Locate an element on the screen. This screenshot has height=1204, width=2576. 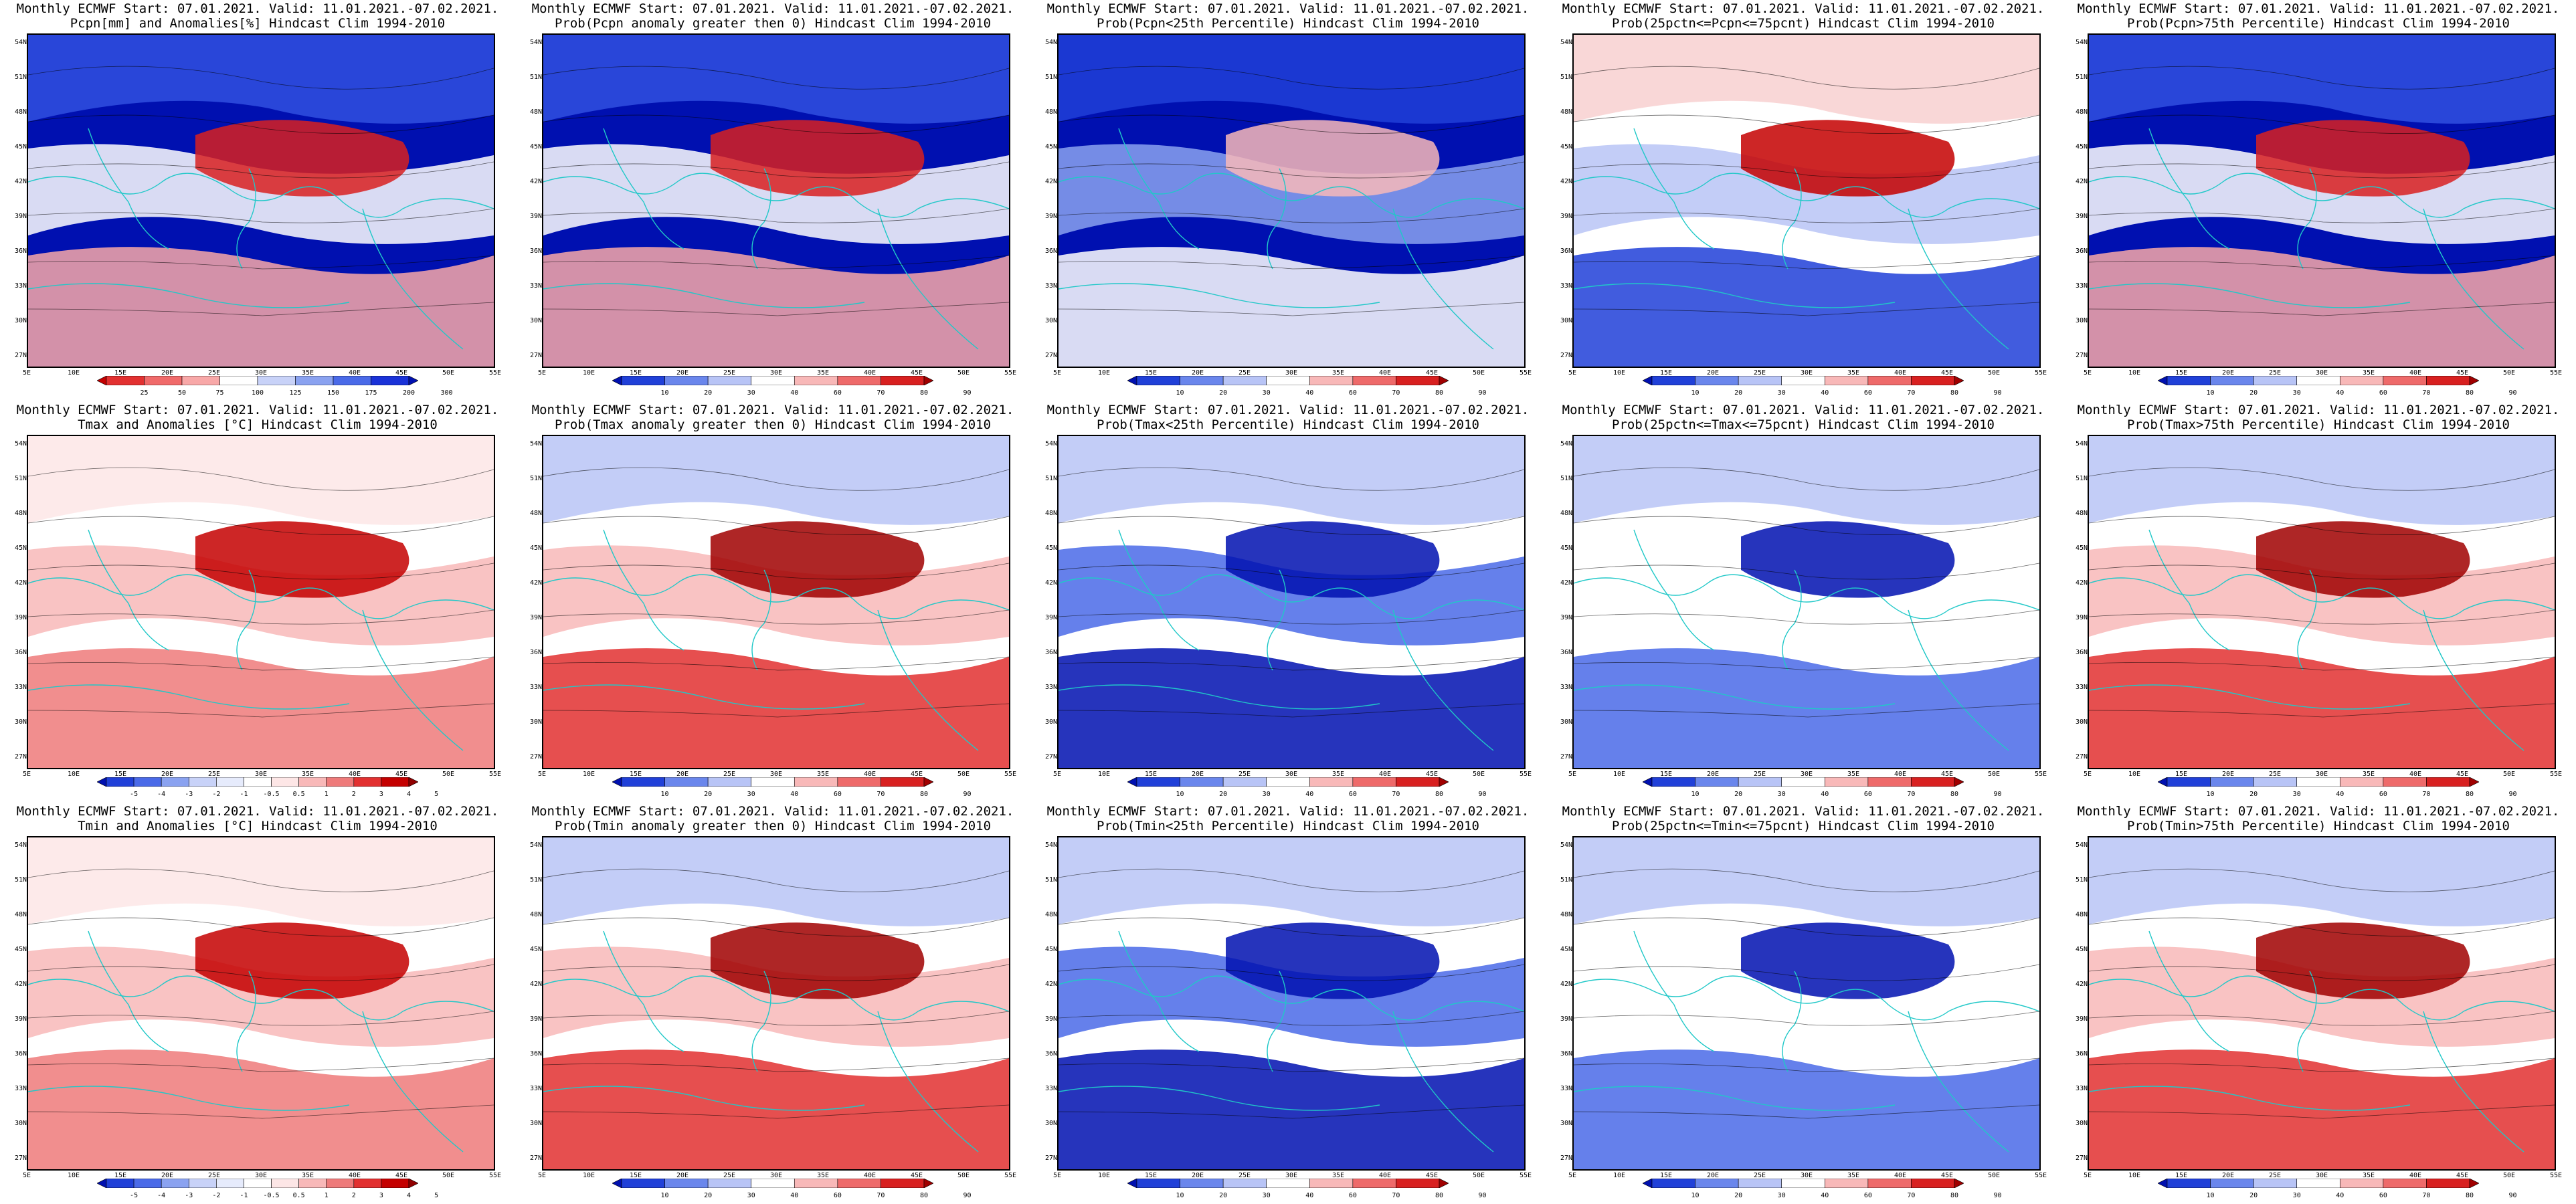
latitude-label: 51N is located at coordinates (535, 880).